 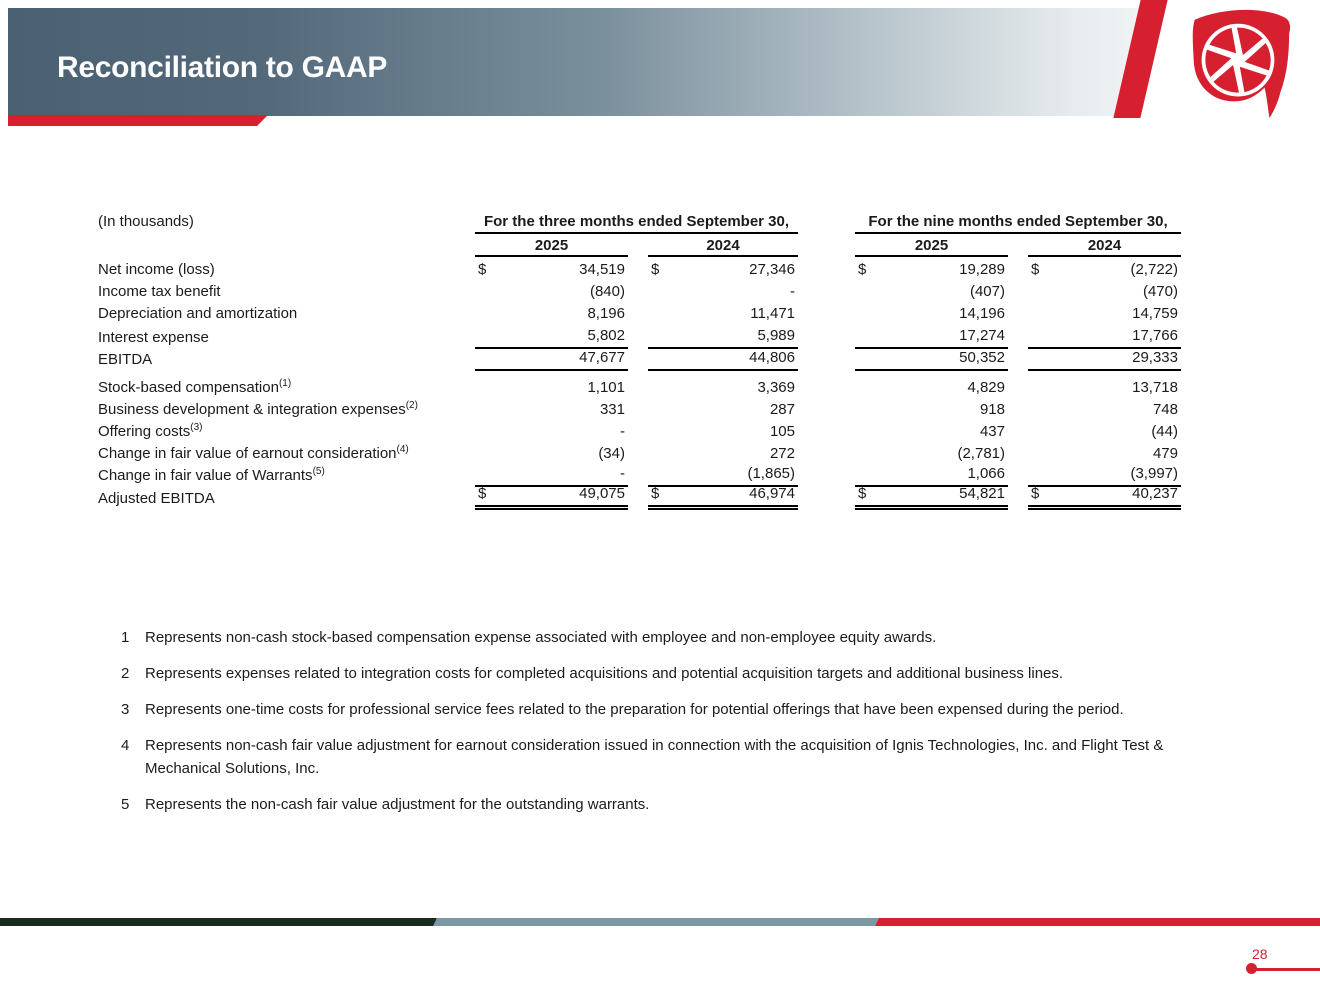 I want to click on value-number: 1,101, so click(x=606, y=387).